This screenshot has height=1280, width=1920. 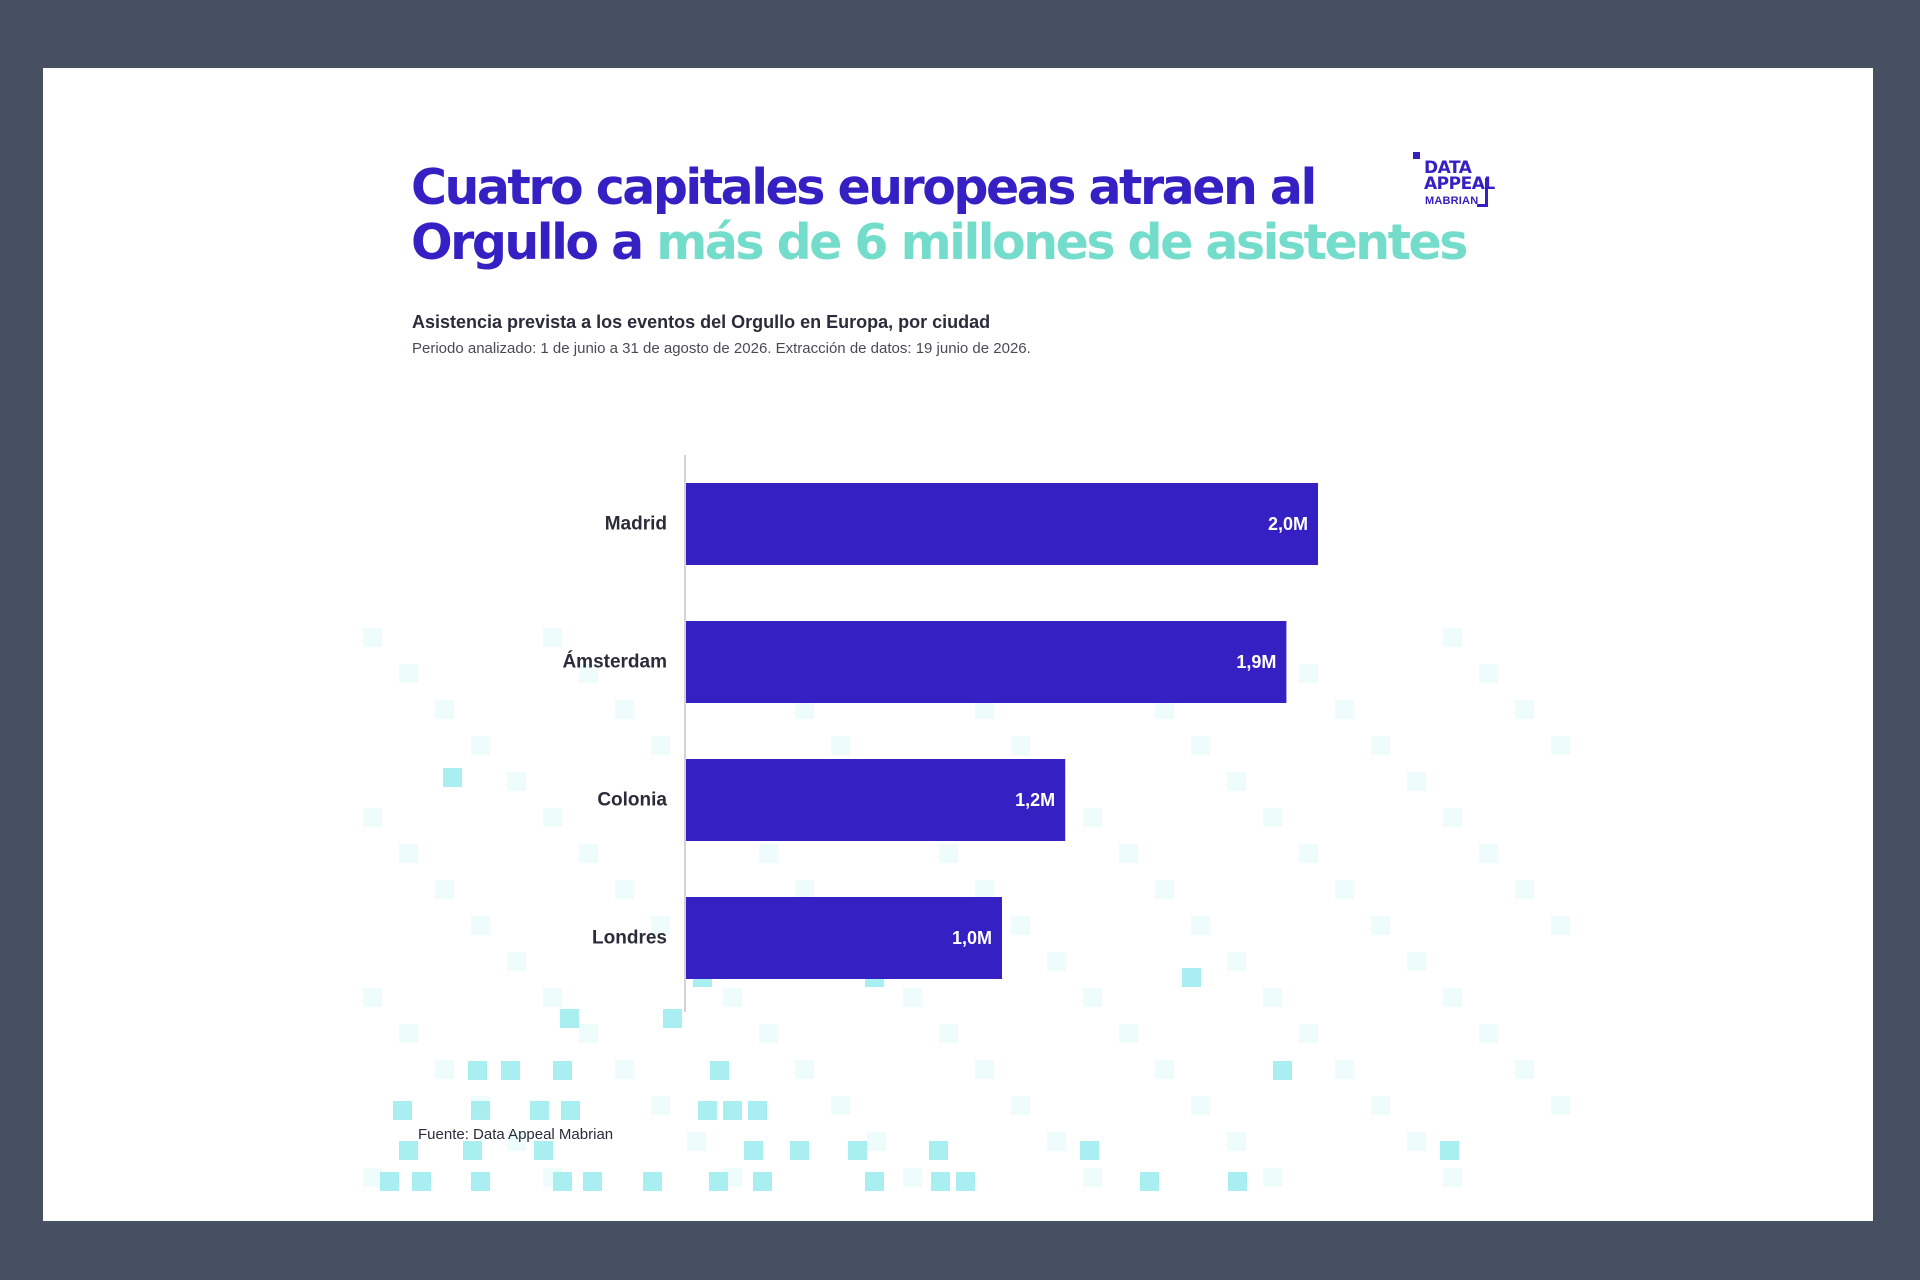 I want to click on data-label: 1,2M, so click(x=1035, y=800).